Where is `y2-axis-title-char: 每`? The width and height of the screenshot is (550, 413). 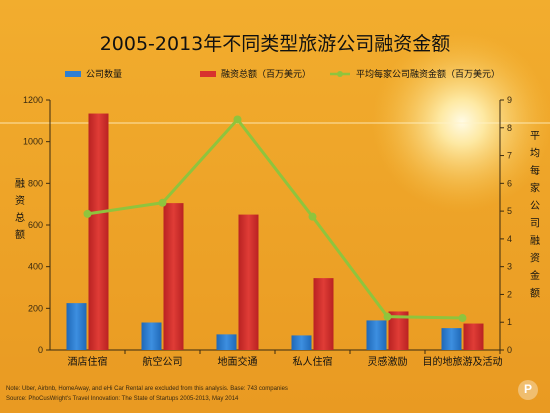 y2-axis-title-char: 每 is located at coordinates (535, 170).